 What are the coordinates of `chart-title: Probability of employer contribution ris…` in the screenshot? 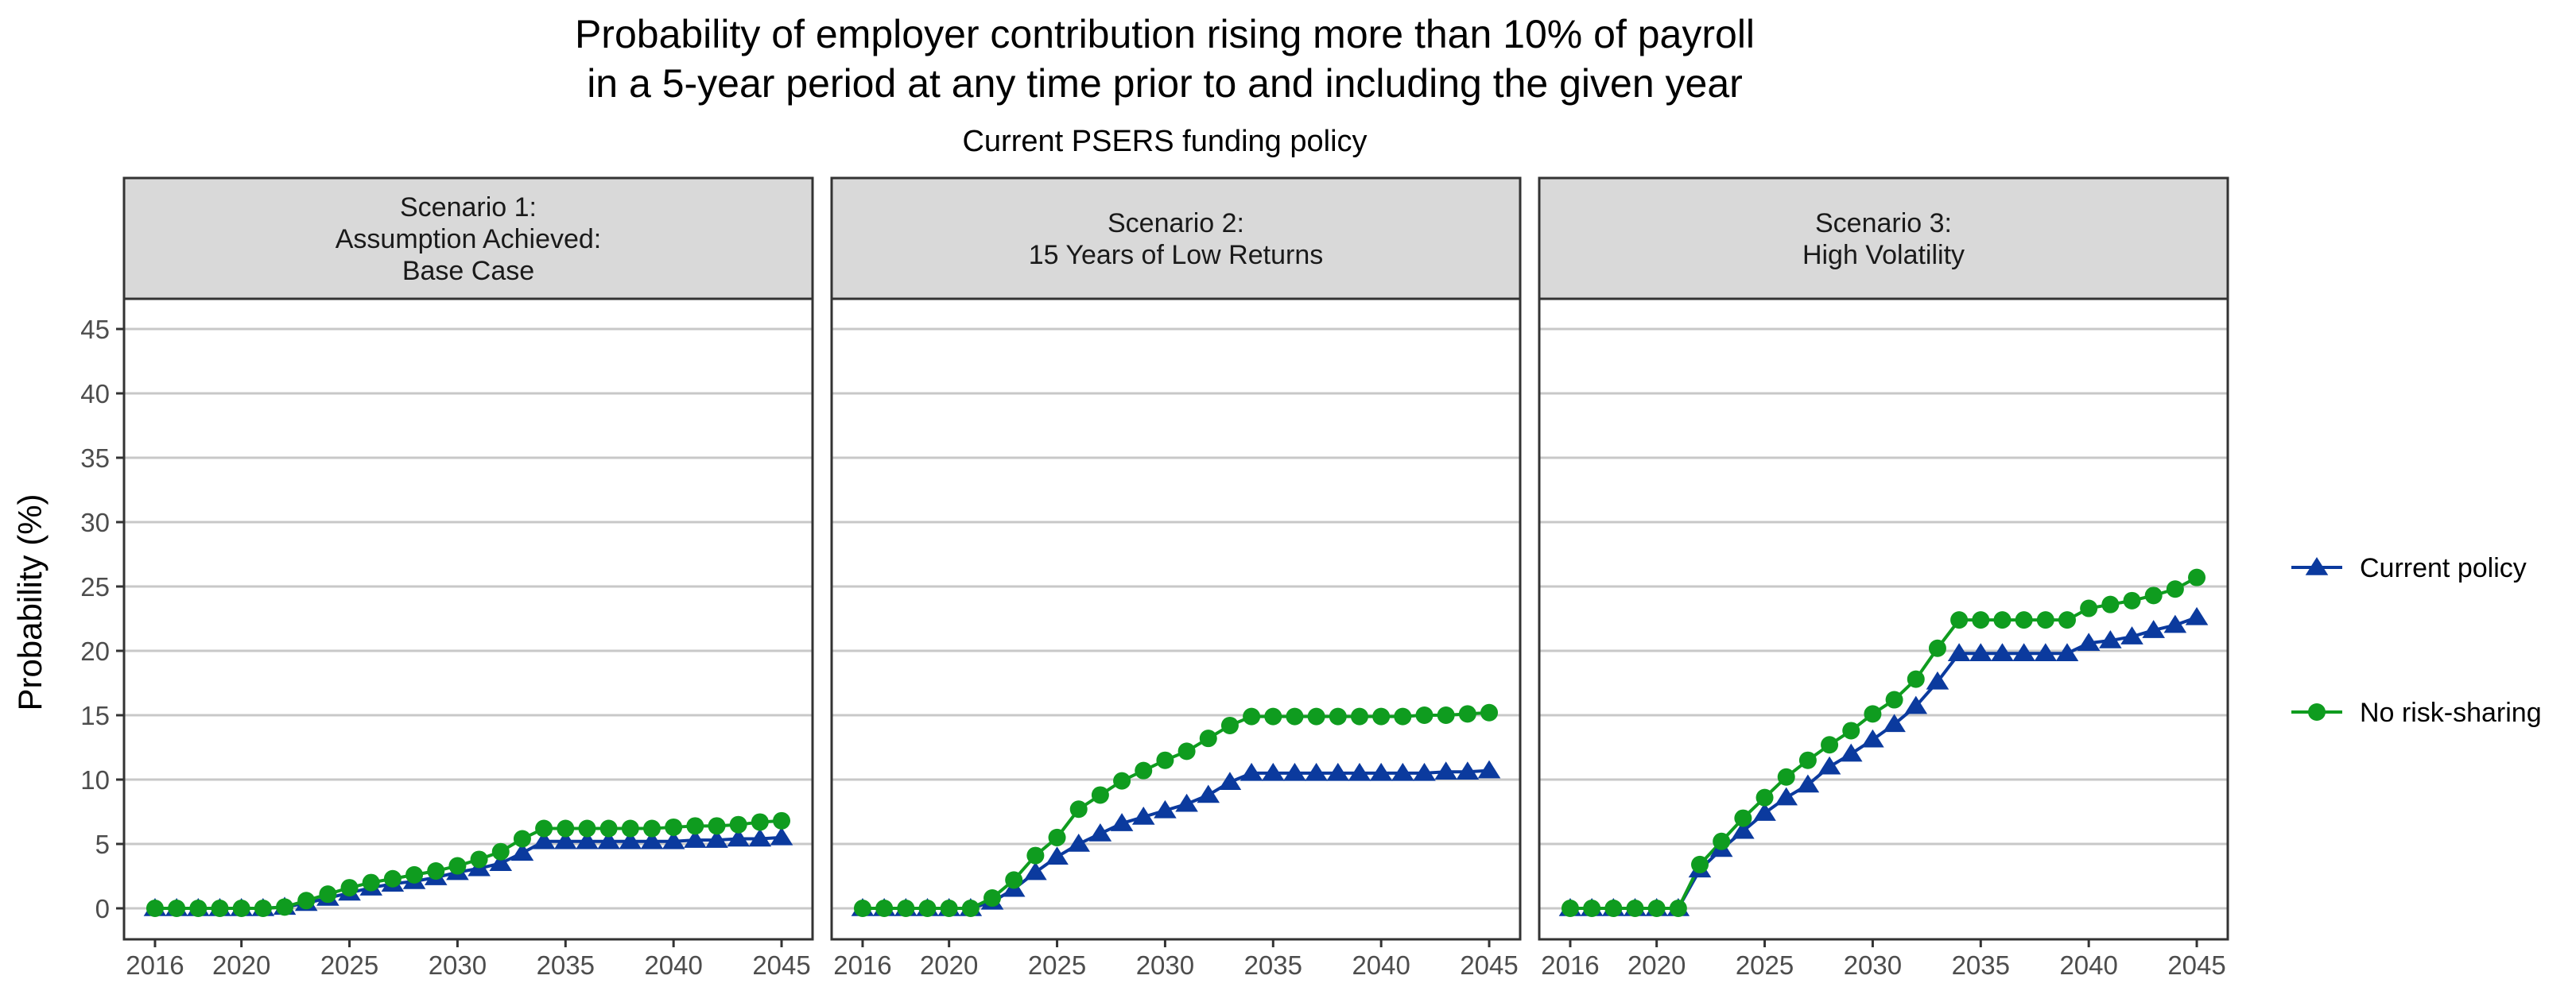 It's located at (1165, 34).